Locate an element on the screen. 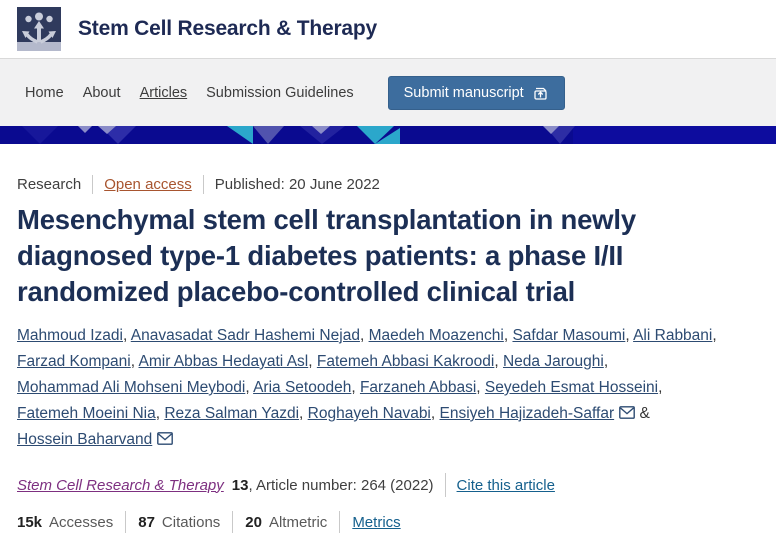 Image resolution: width=776 pixels, height=533 pixels. metric-citations: 87 Citations is located at coordinates (179, 522).